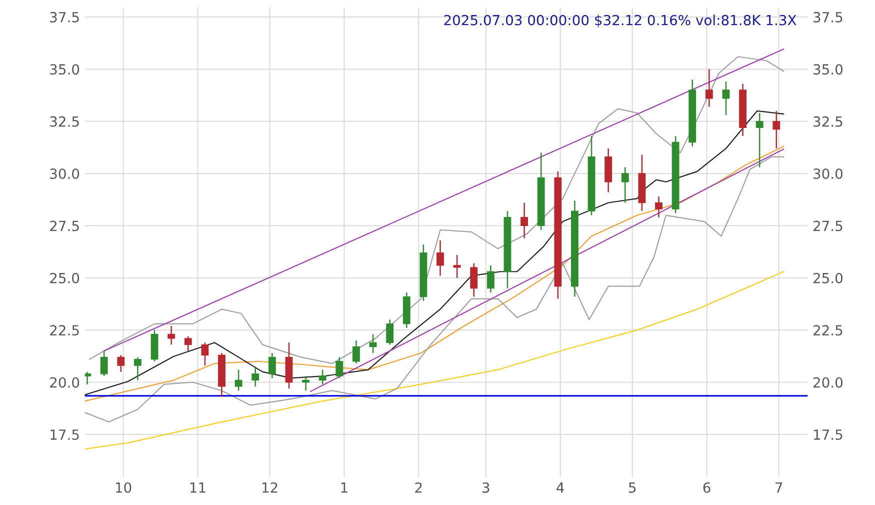 Image resolution: width=875 pixels, height=505 pixels. Describe the element at coordinates (779, 487) in the screenshot. I see `x-tick-label: 7` at that location.